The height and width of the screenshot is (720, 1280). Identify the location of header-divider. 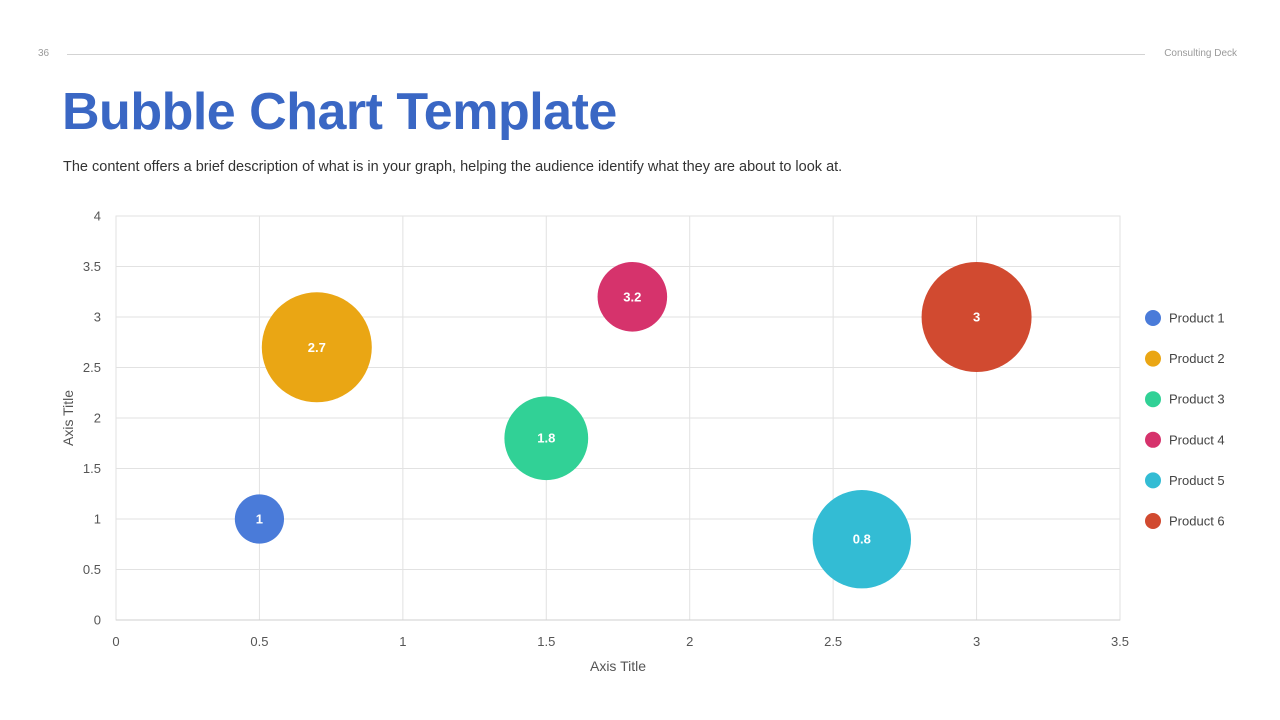
(606, 54).